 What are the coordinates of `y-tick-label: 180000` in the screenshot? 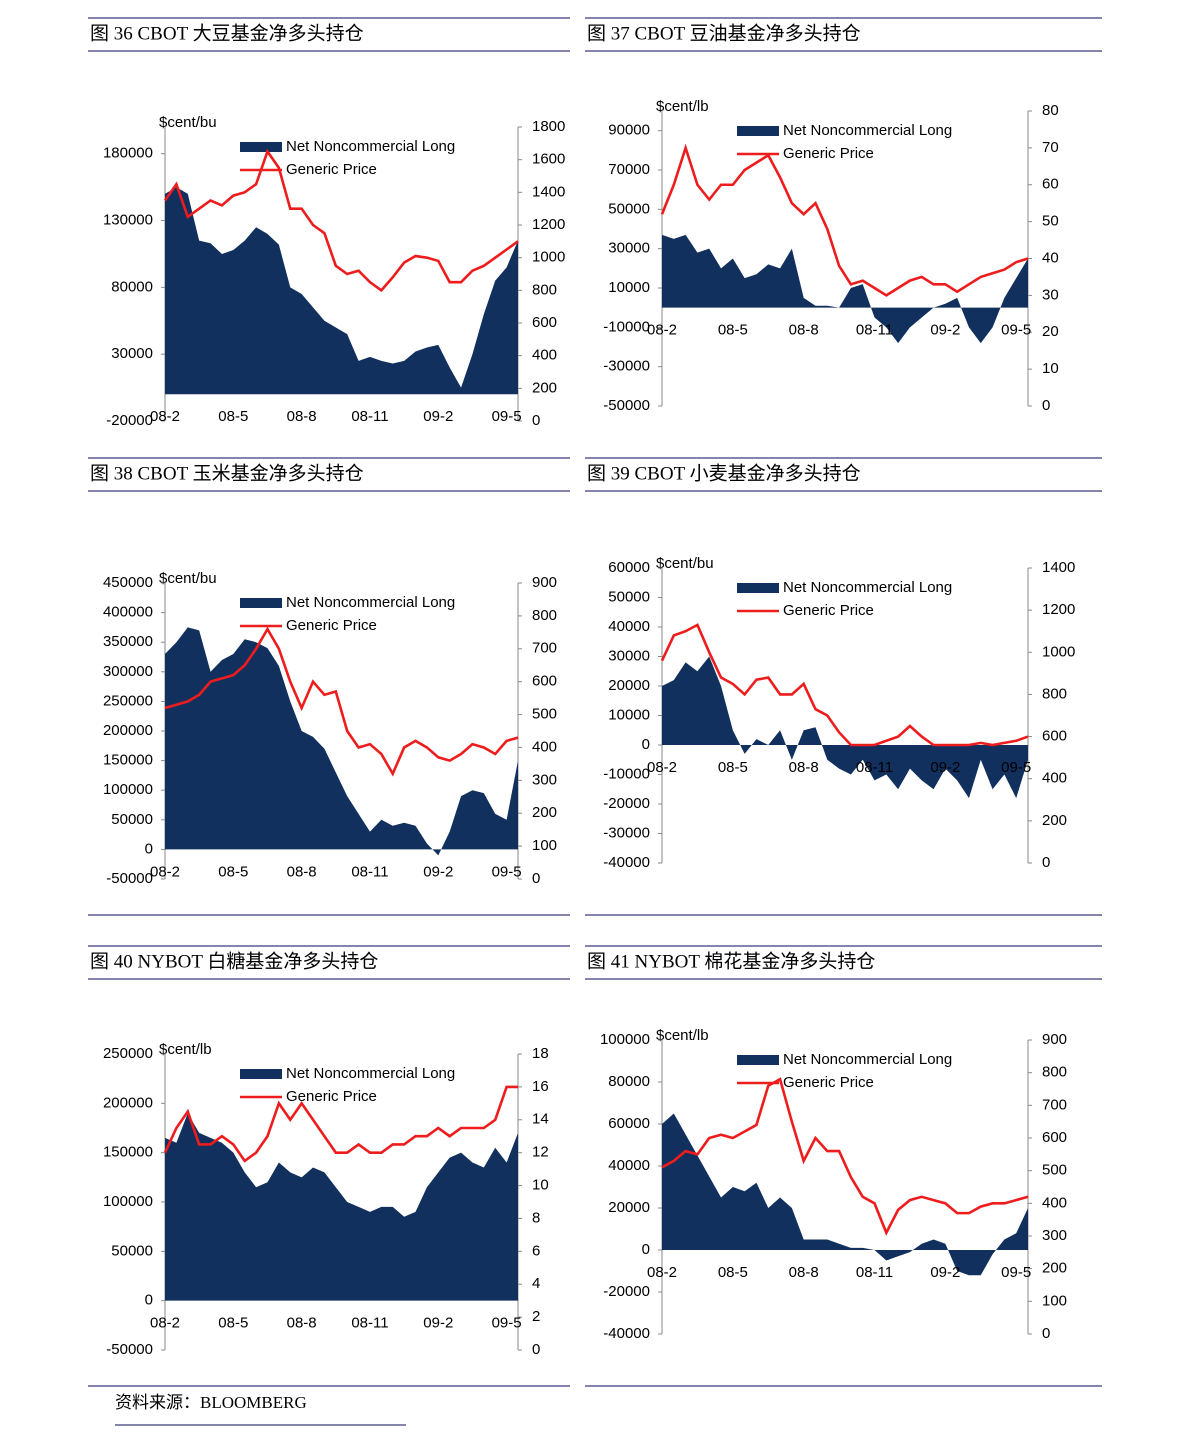 It's located at (128, 153).